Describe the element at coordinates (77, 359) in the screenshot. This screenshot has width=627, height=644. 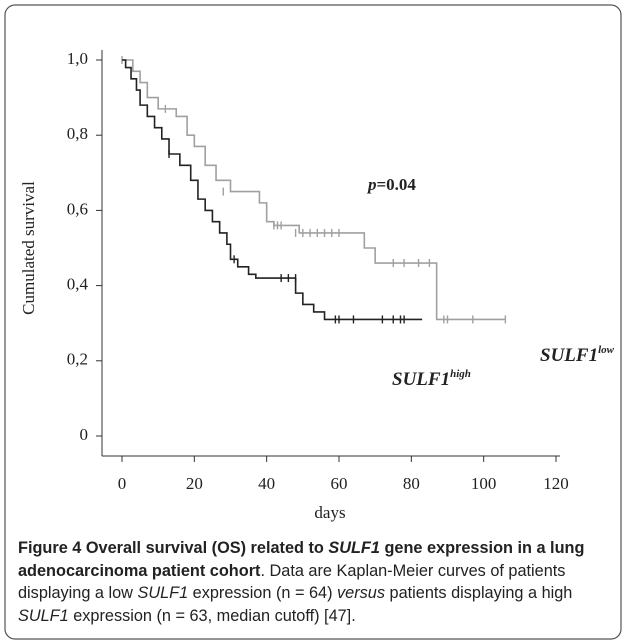
I see `y-tick-label: 0,2` at that location.